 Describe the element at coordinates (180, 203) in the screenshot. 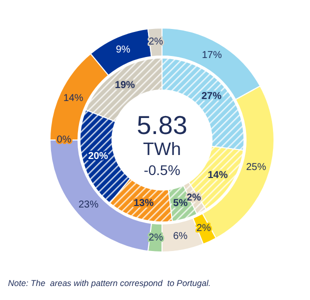

I see `data-label: 5%` at that location.